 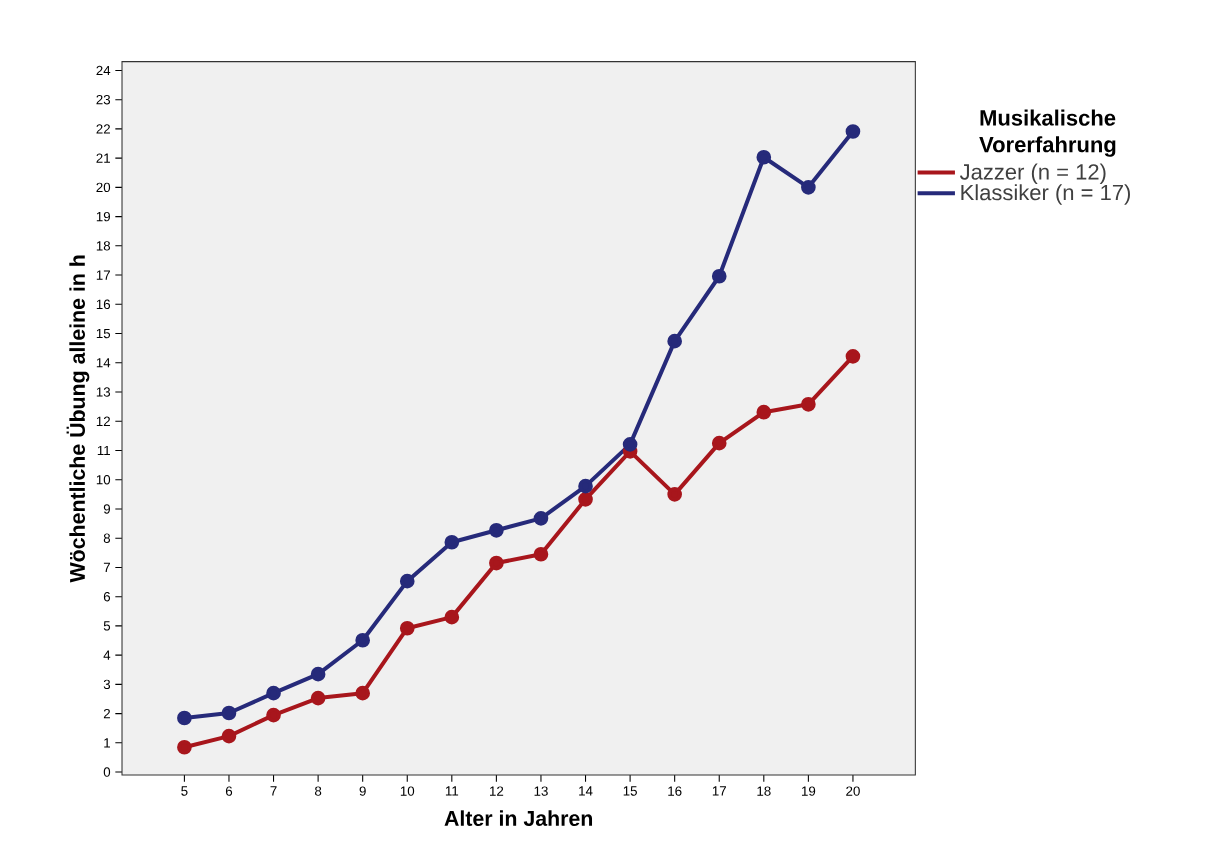 I want to click on y-tick-label: 22, so click(x=103, y=129).